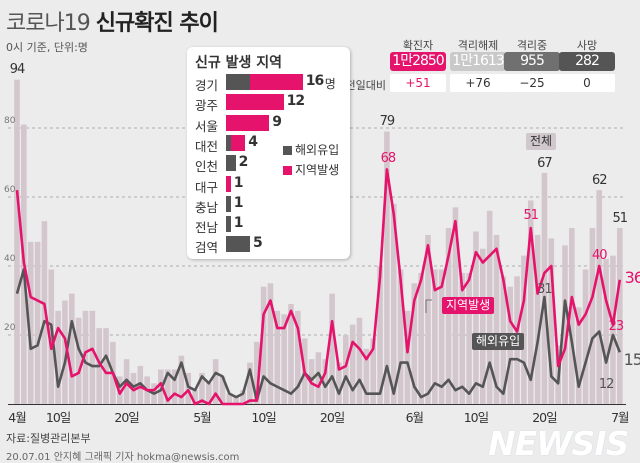 The width and height of the screenshot is (640, 463). I want to click on credit-note: 20.07.01 안지혜 그래픽 기자 hokma@newsis.com, so click(123, 457).